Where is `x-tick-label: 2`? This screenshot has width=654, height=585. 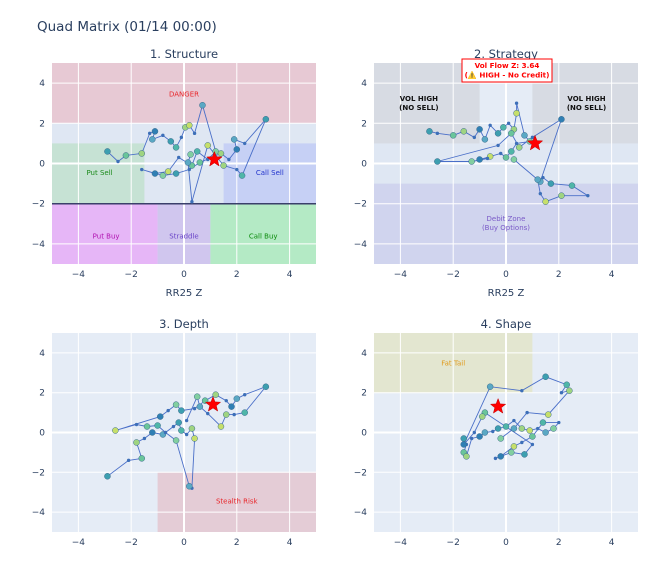
x-tick-label: 2 is located at coordinates (237, 275).